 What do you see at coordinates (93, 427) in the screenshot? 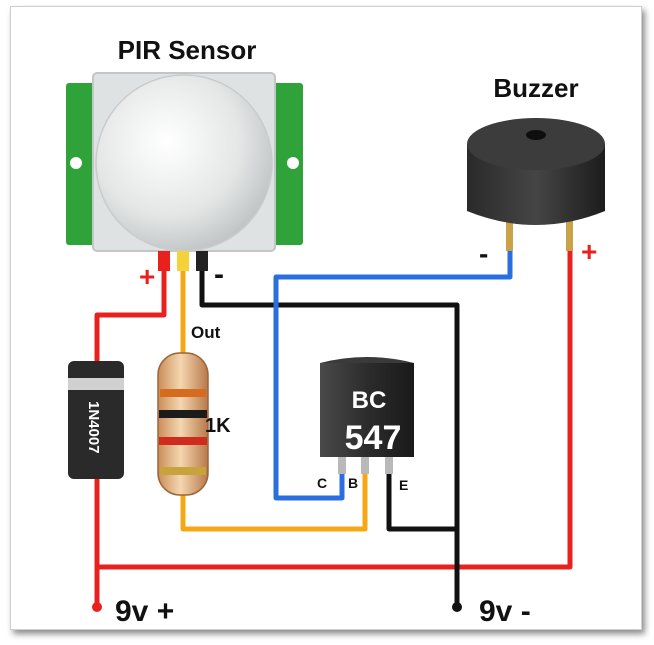
I see `diode-label: 1N4007` at bounding box center [93, 427].